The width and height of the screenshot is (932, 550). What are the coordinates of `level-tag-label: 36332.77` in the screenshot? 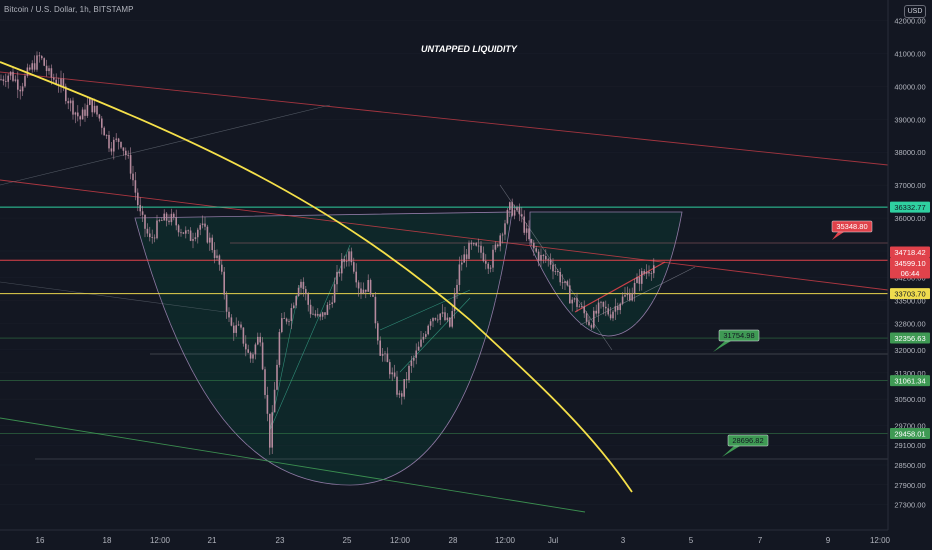 It's located at (909, 207).